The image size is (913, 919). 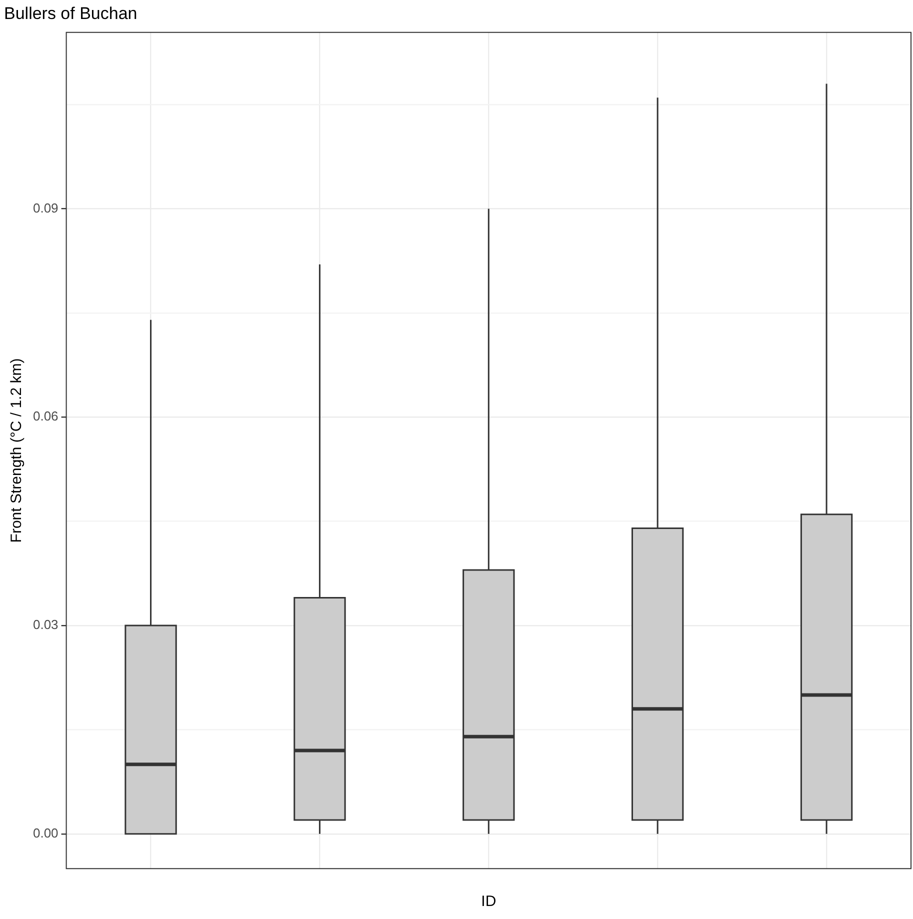 What do you see at coordinates (45, 832) in the screenshot?
I see `y-tick-label: 0.00` at bounding box center [45, 832].